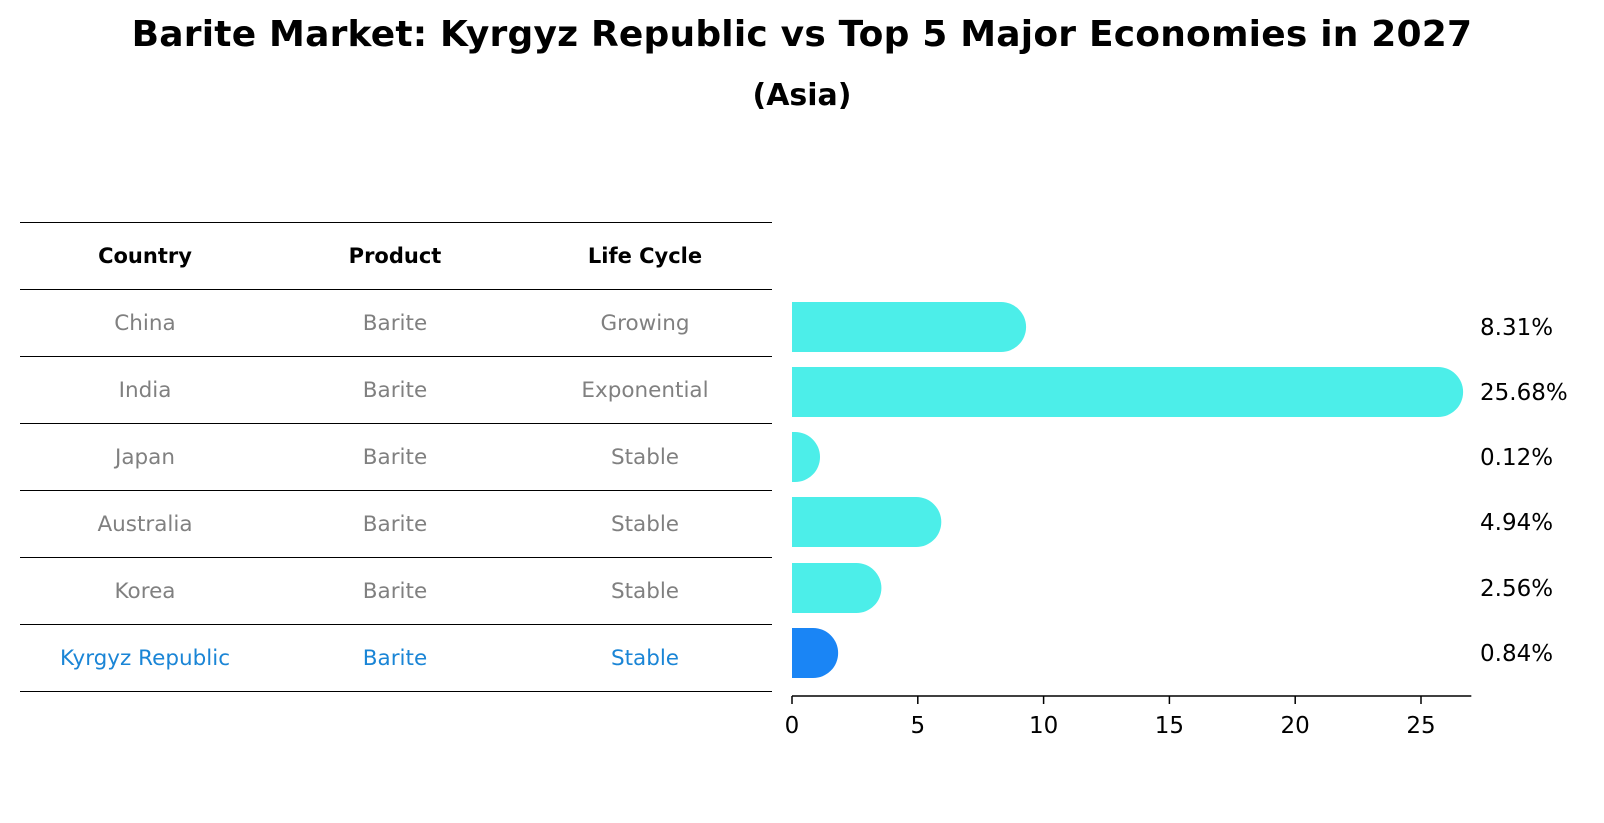 The width and height of the screenshot is (1604, 823). I want to click on x-tick-label: 15, so click(1169, 726).